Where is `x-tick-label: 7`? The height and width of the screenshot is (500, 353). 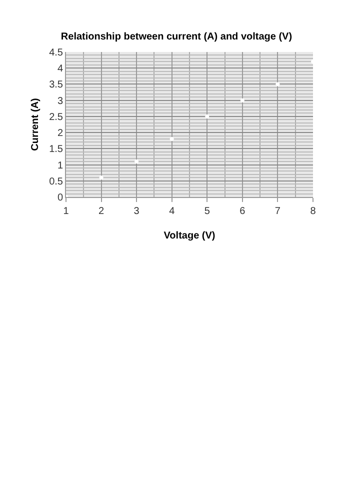
x-tick-label: 7 is located at coordinates (277, 211).